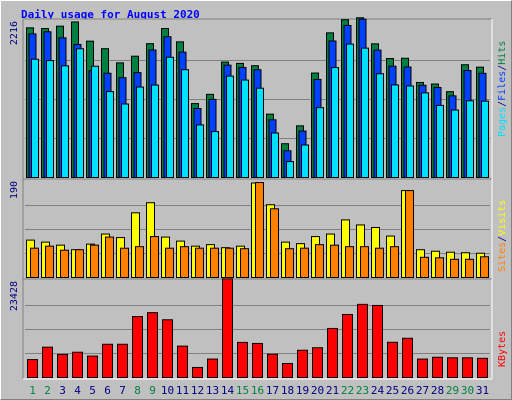 This screenshot has height=400, width=512. Describe the element at coordinates (502, 257) in the screenshot. I see `legend-entry: Sites` at that location.